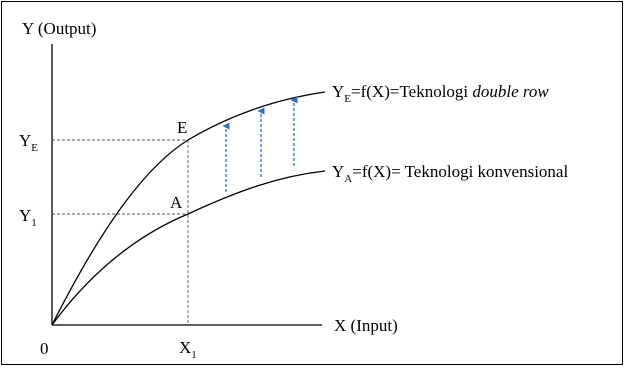  What do you see at coordinates (188, 349) in the screenshot?
I see `x1-label: X1` at bounding box center [188, 349].